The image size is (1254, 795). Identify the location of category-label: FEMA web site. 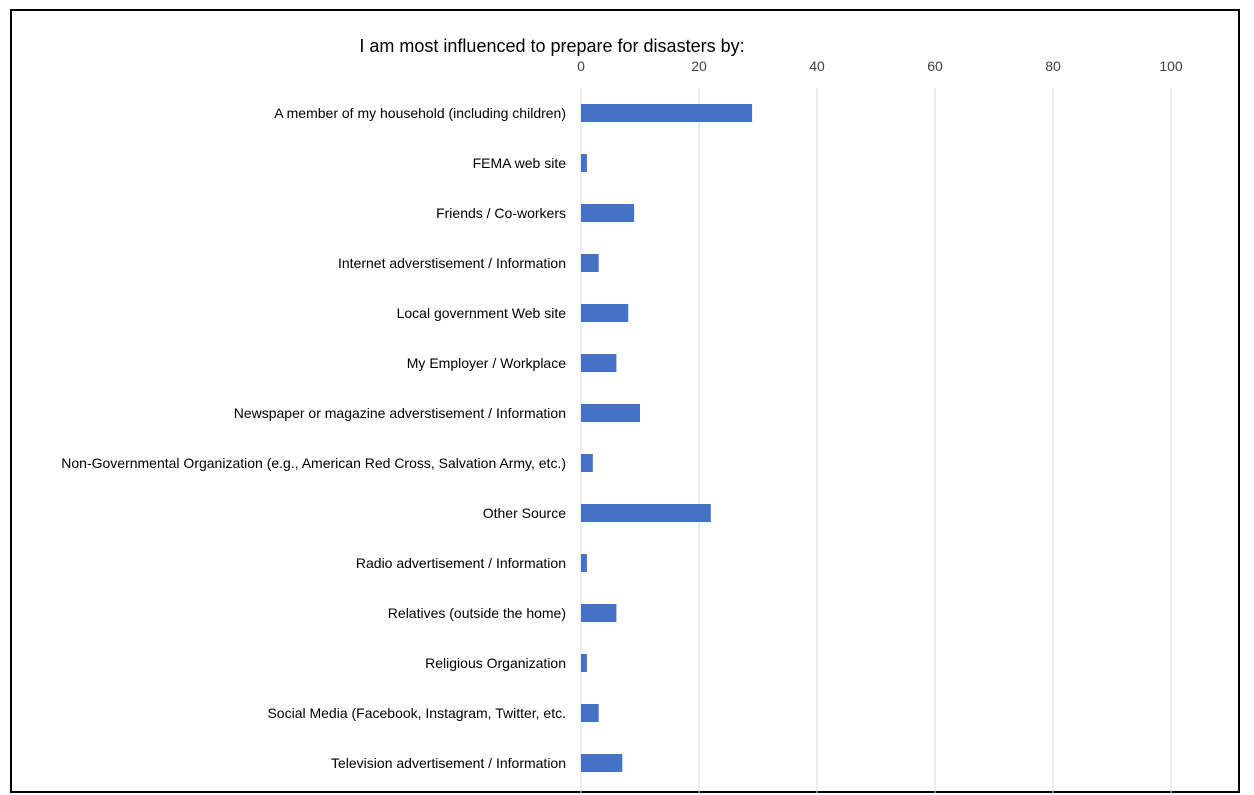
(520, 163).